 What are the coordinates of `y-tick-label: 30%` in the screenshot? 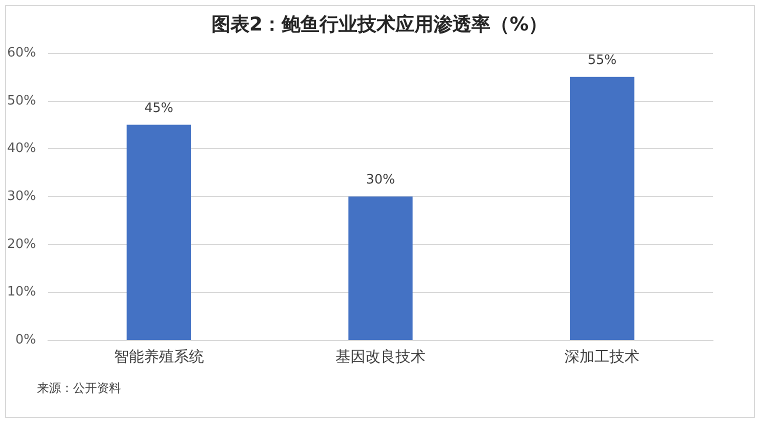 It's located at (21, 196).